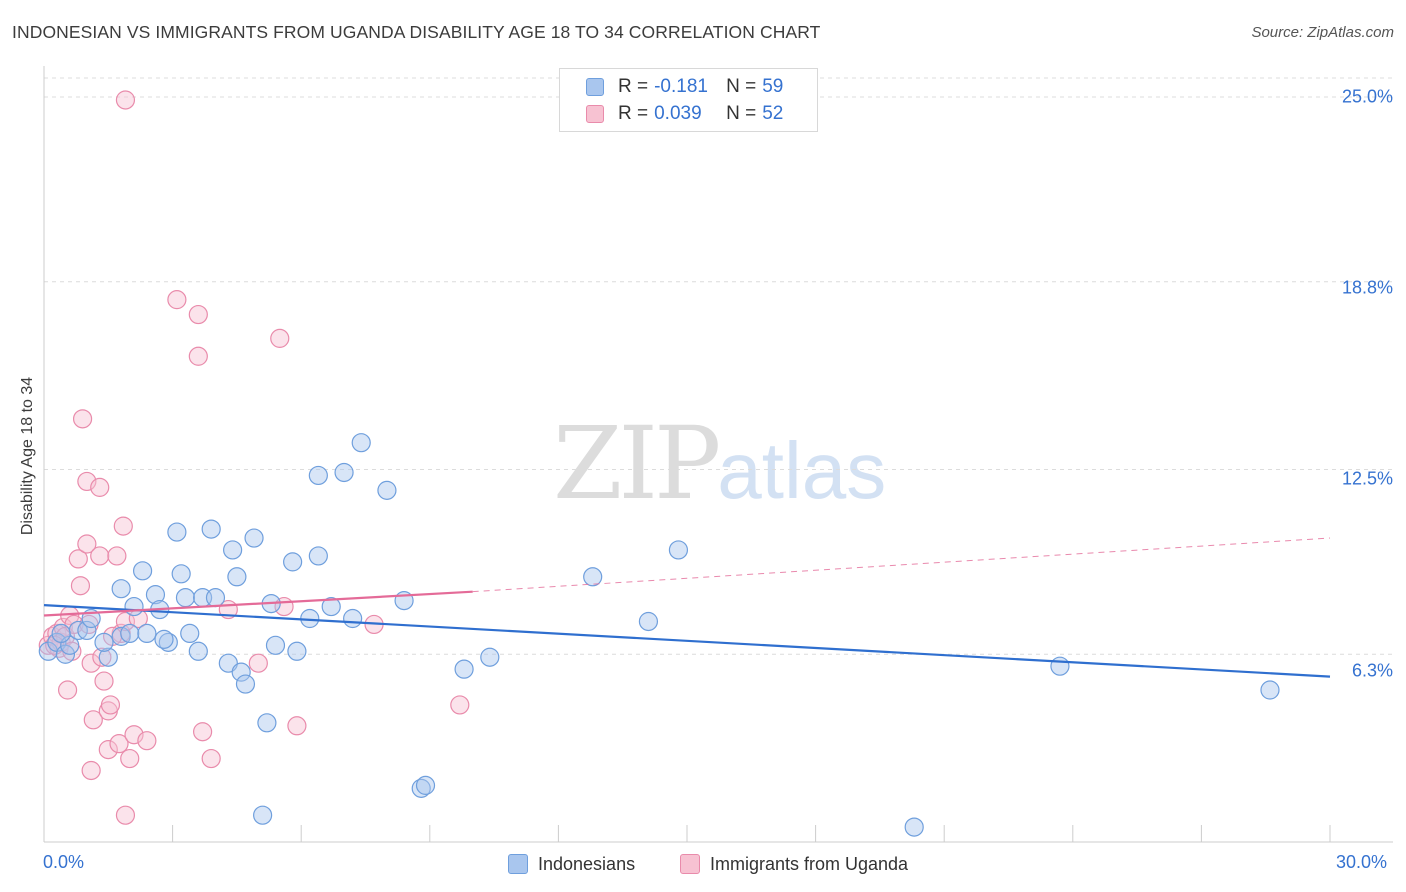 This screenshot has height=892, width=1406. What do you see at coordinates (1362, 862) in the screenshot?
I see `x-tick-max: 30.0%` at bounding box center [1362, 862].